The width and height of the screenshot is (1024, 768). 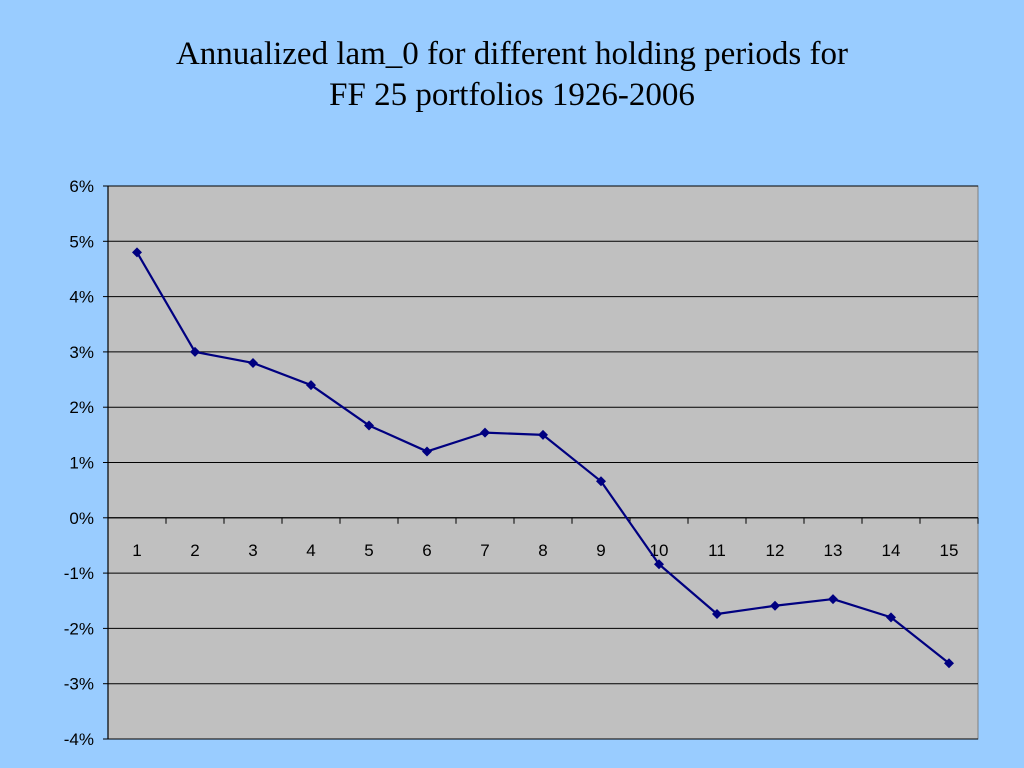 What do you see at coordinates (891, 550) in the screenshot?
I see `x-tick-label: 14` at bounding box center [891, 550].